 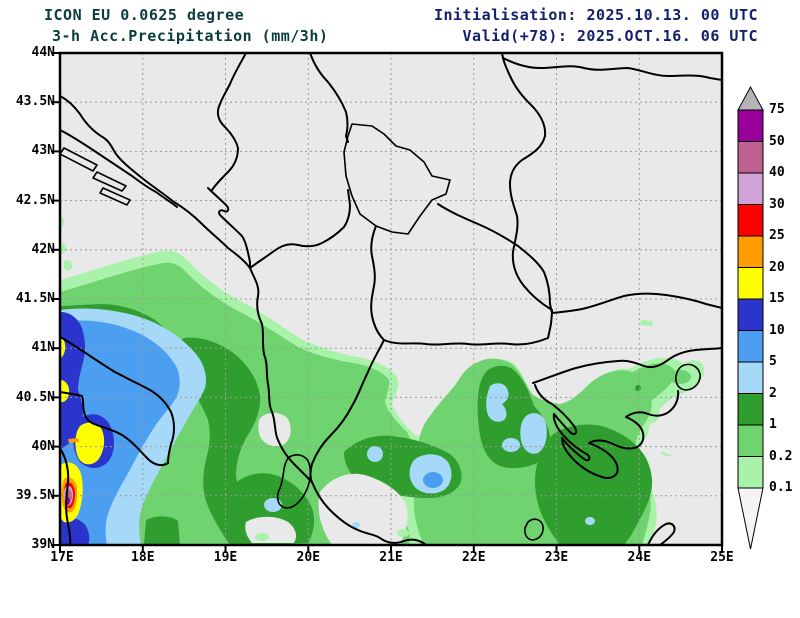 I want to click on lon-label: 19E, so click(x=225, y=557).